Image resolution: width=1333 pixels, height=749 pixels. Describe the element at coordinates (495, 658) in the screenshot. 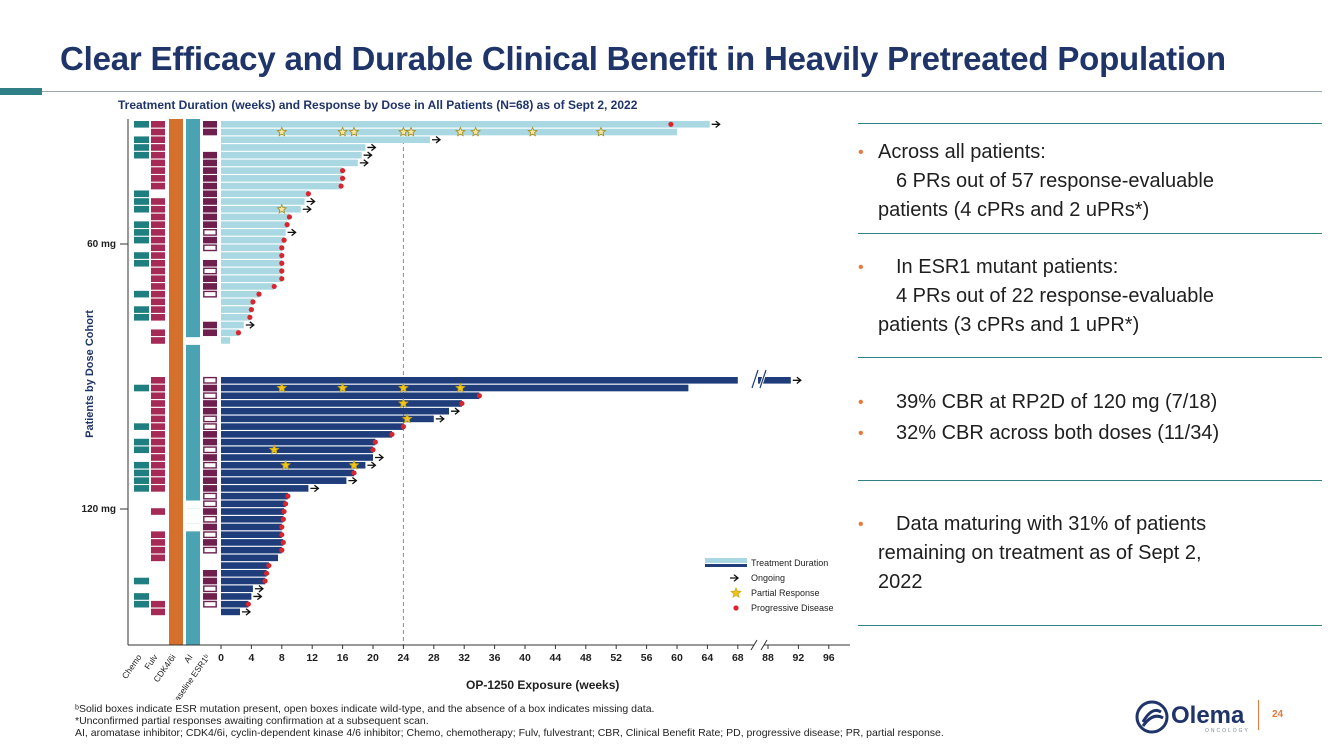

I see `x-tick-label: 36` at that location.